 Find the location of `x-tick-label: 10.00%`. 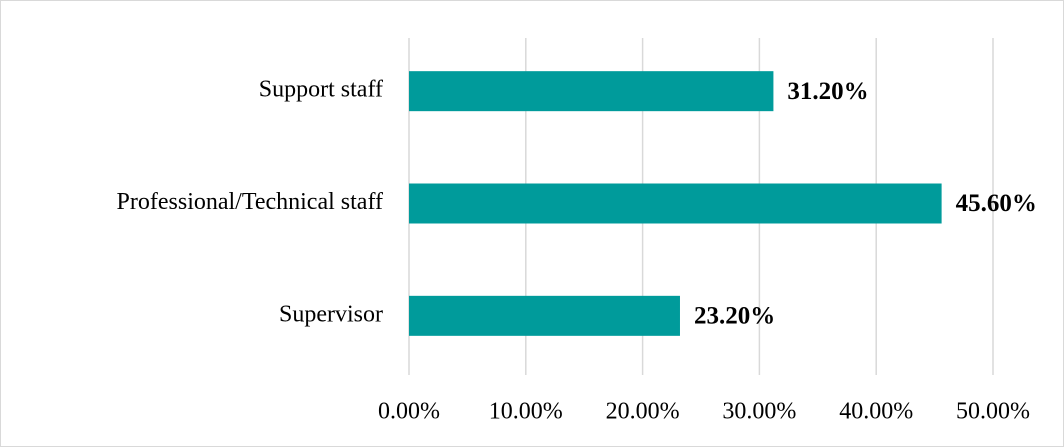

x-tick-label: 10.00% is located at coordinates (526, 412).